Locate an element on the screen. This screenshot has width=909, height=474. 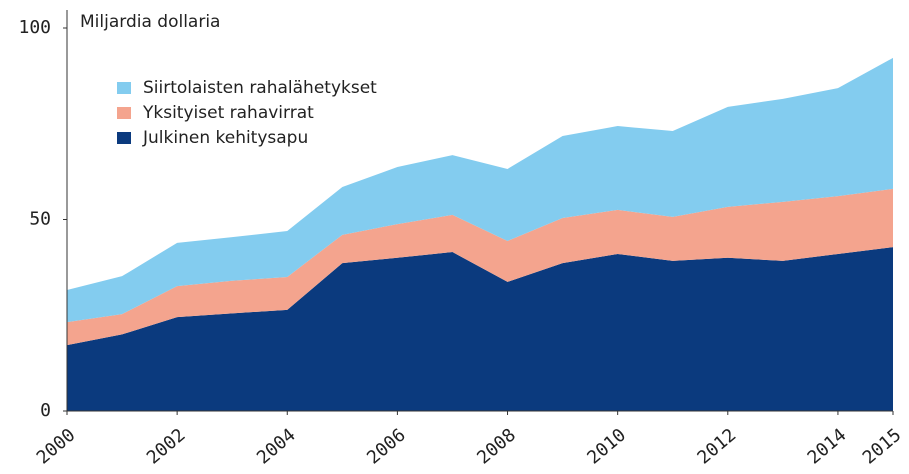
y-tick-label: 100 is located at coordinates (34, 27).